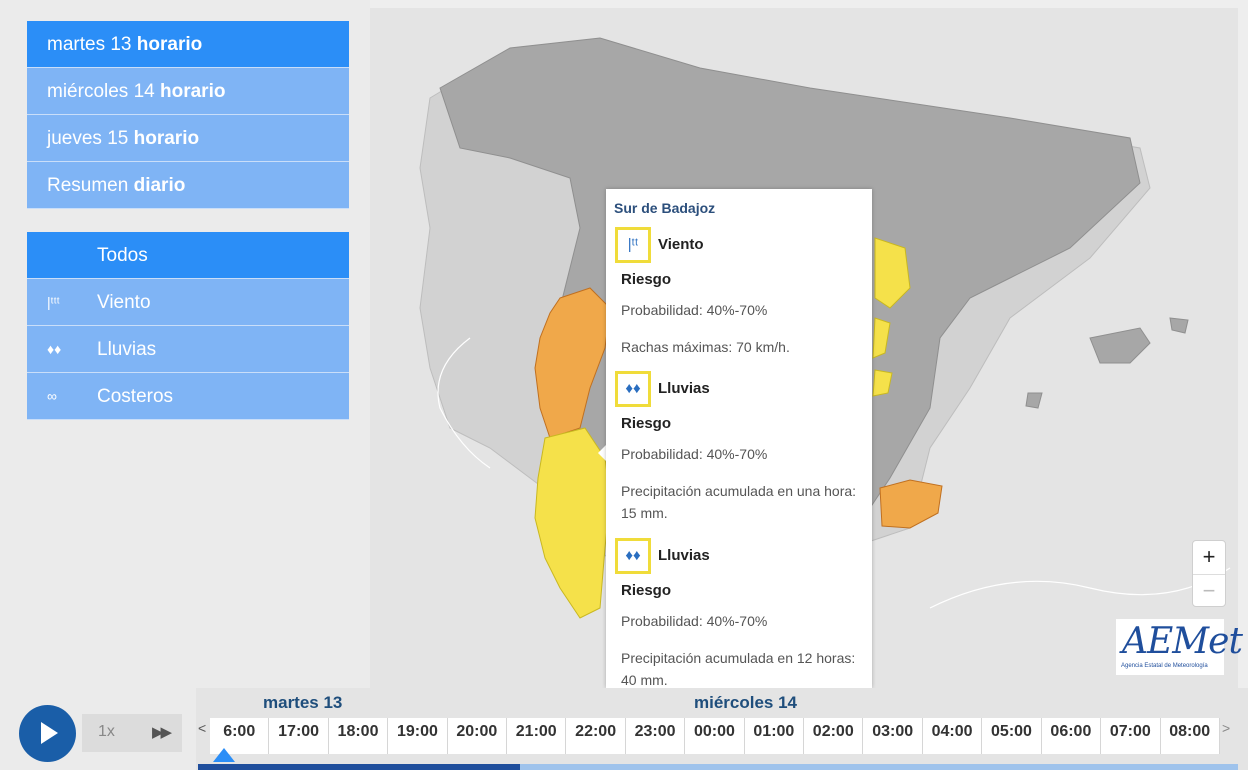  Describe the element at coordinates (124, 302) in the screenshot. I see `filter-label: Viento` at that location.